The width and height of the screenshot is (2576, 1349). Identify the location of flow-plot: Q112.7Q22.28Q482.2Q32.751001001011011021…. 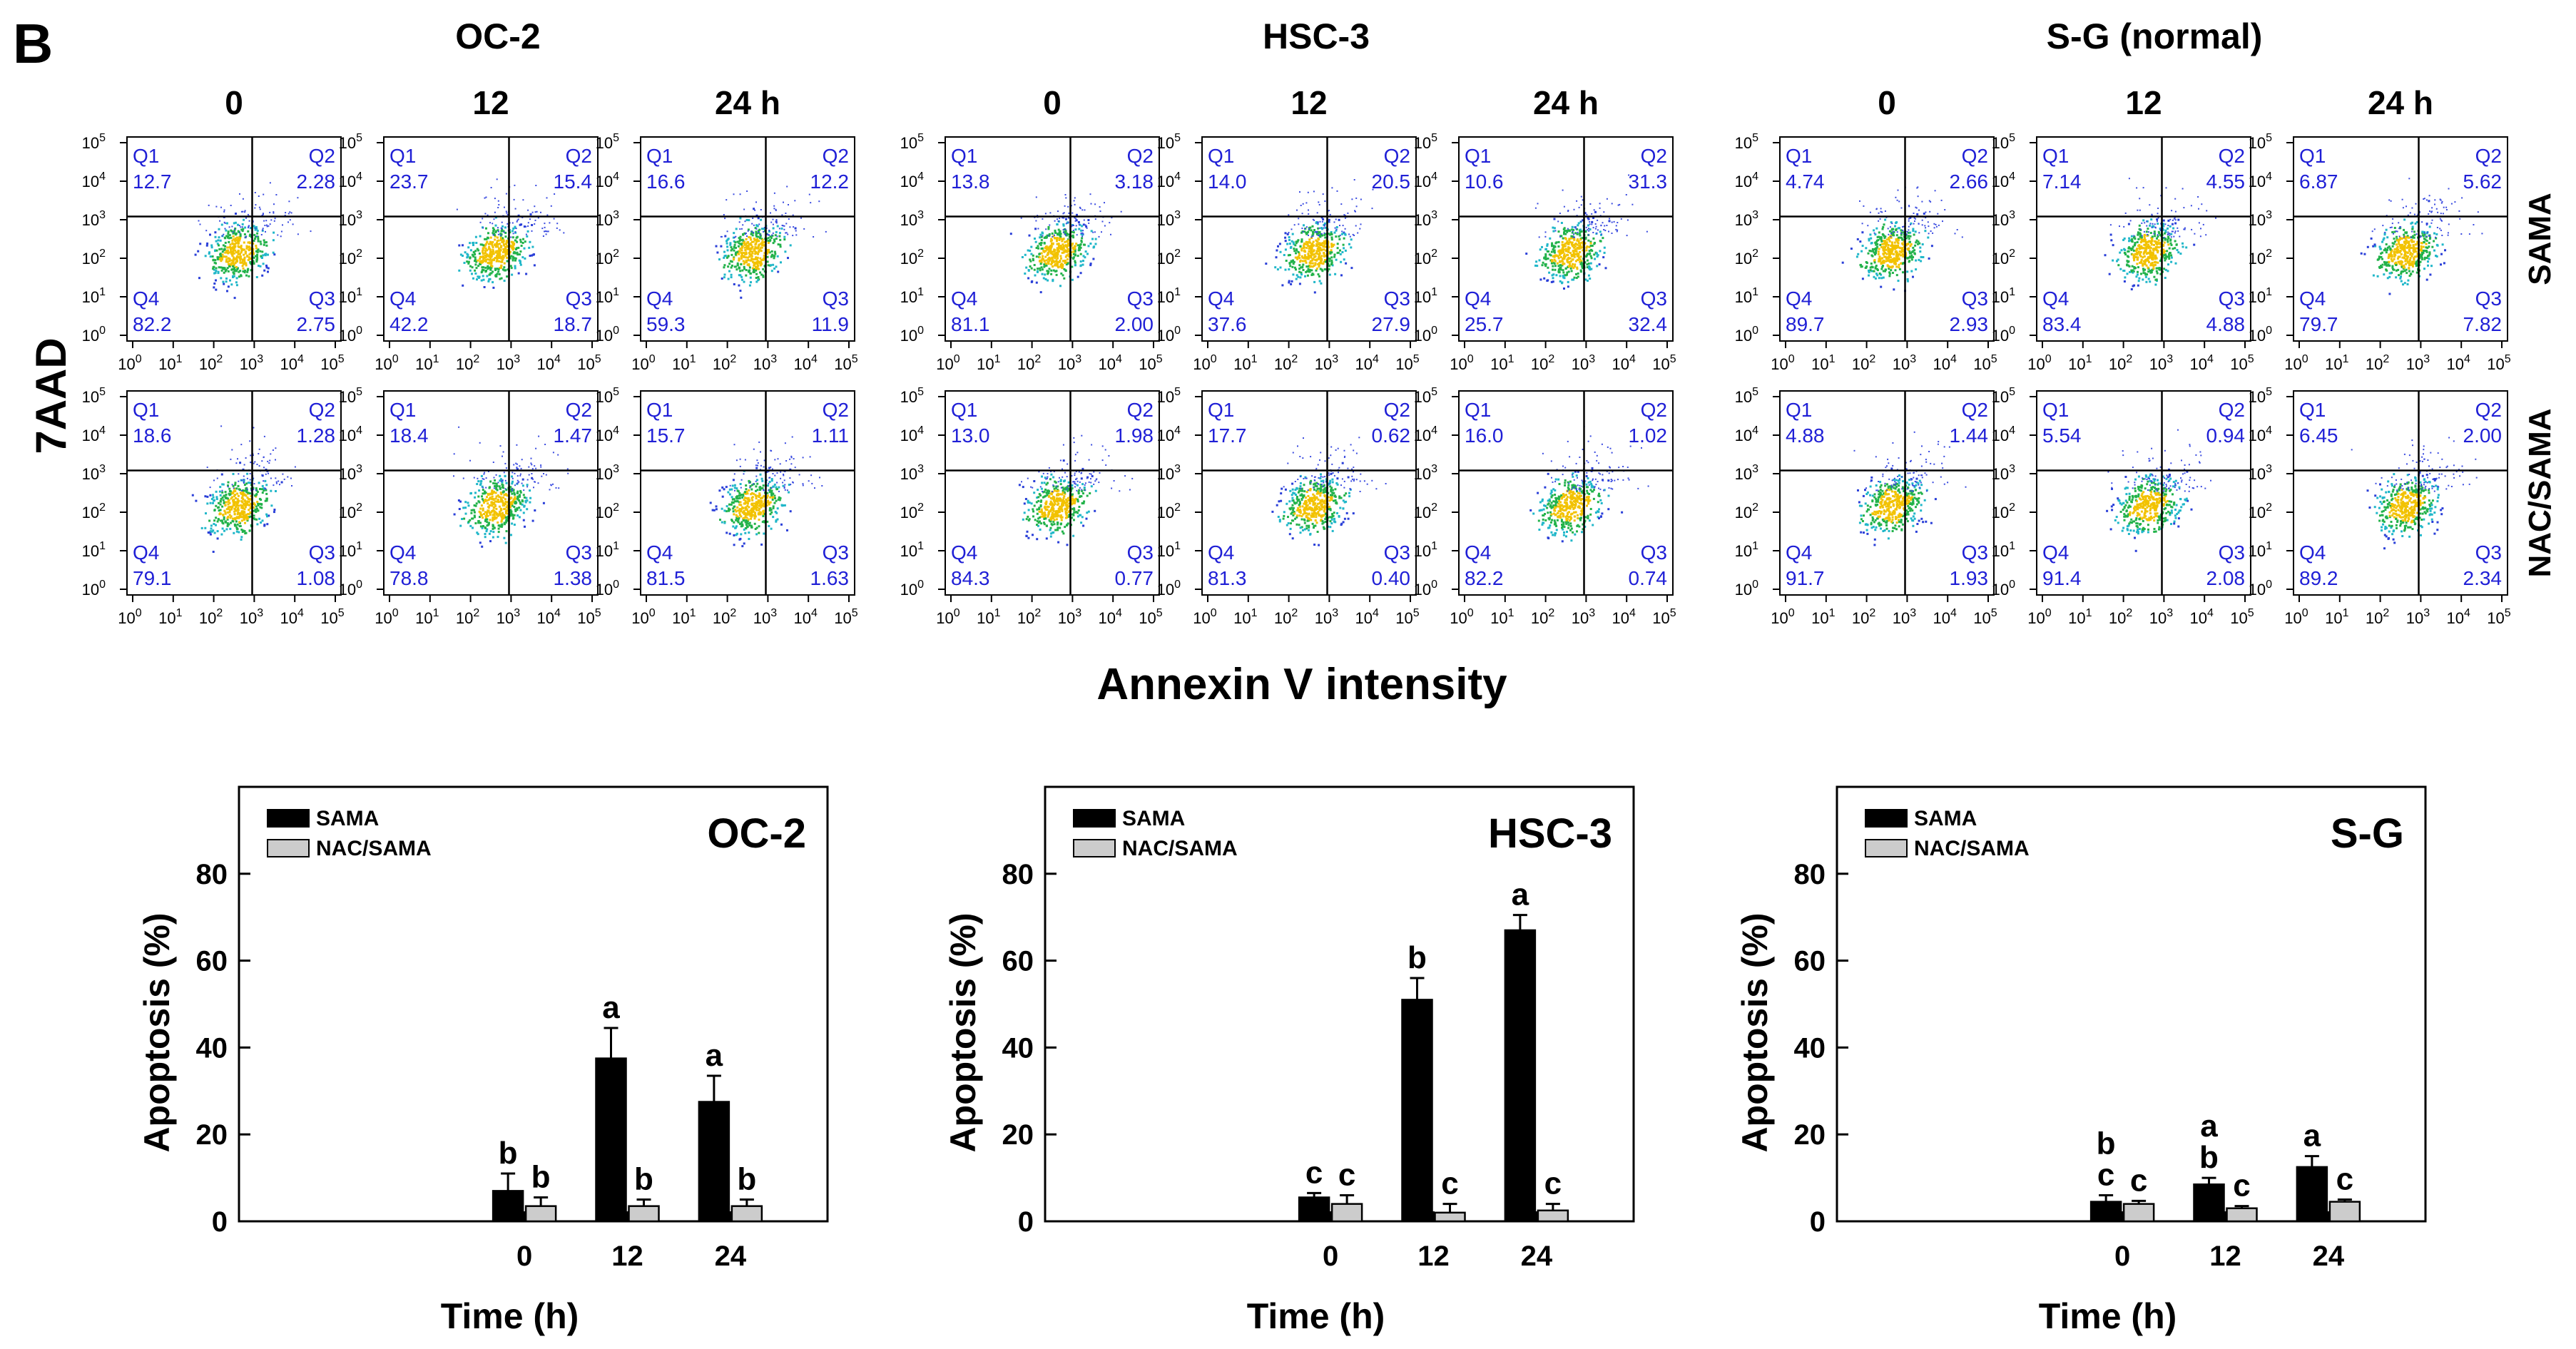
(213, 253).